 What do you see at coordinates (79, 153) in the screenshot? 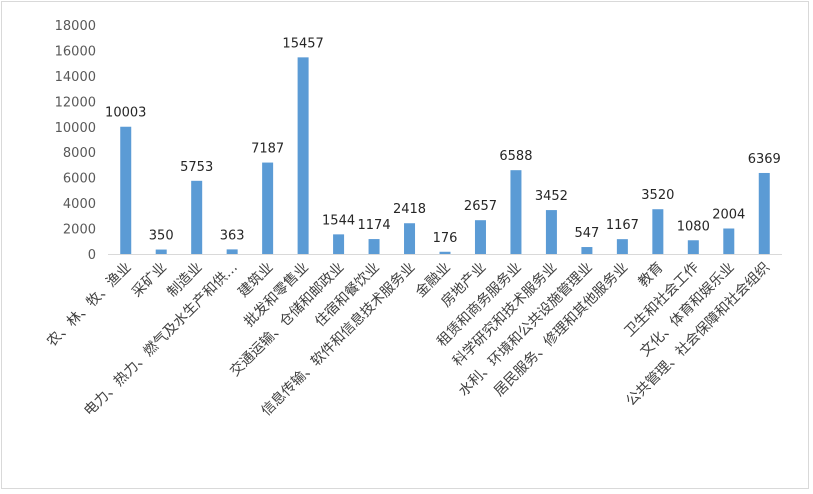
I see `y-tick-label: 8000` at bounding box center [79, 153].